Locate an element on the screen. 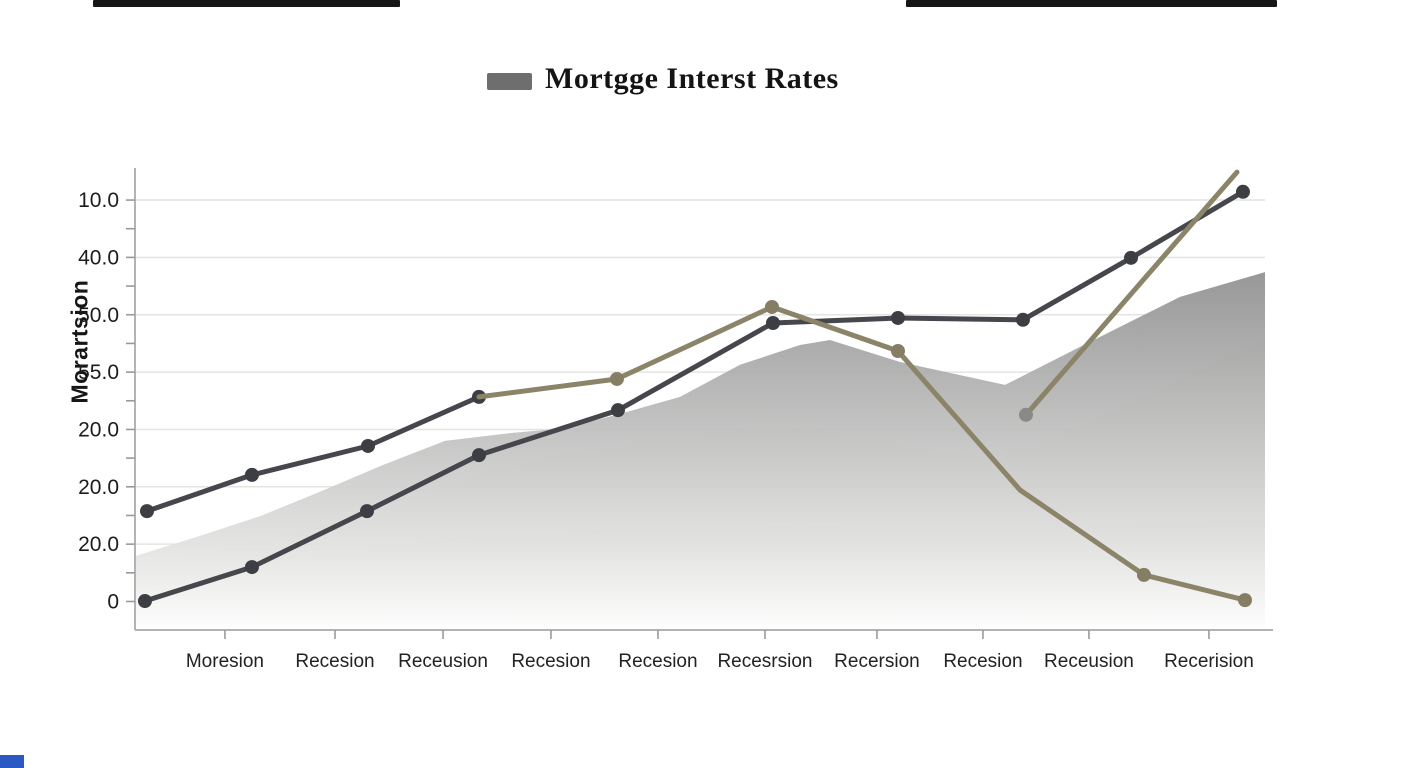 This screenshot has width=1408, height=768. top-bar-left is located at coordinates (246, 3).